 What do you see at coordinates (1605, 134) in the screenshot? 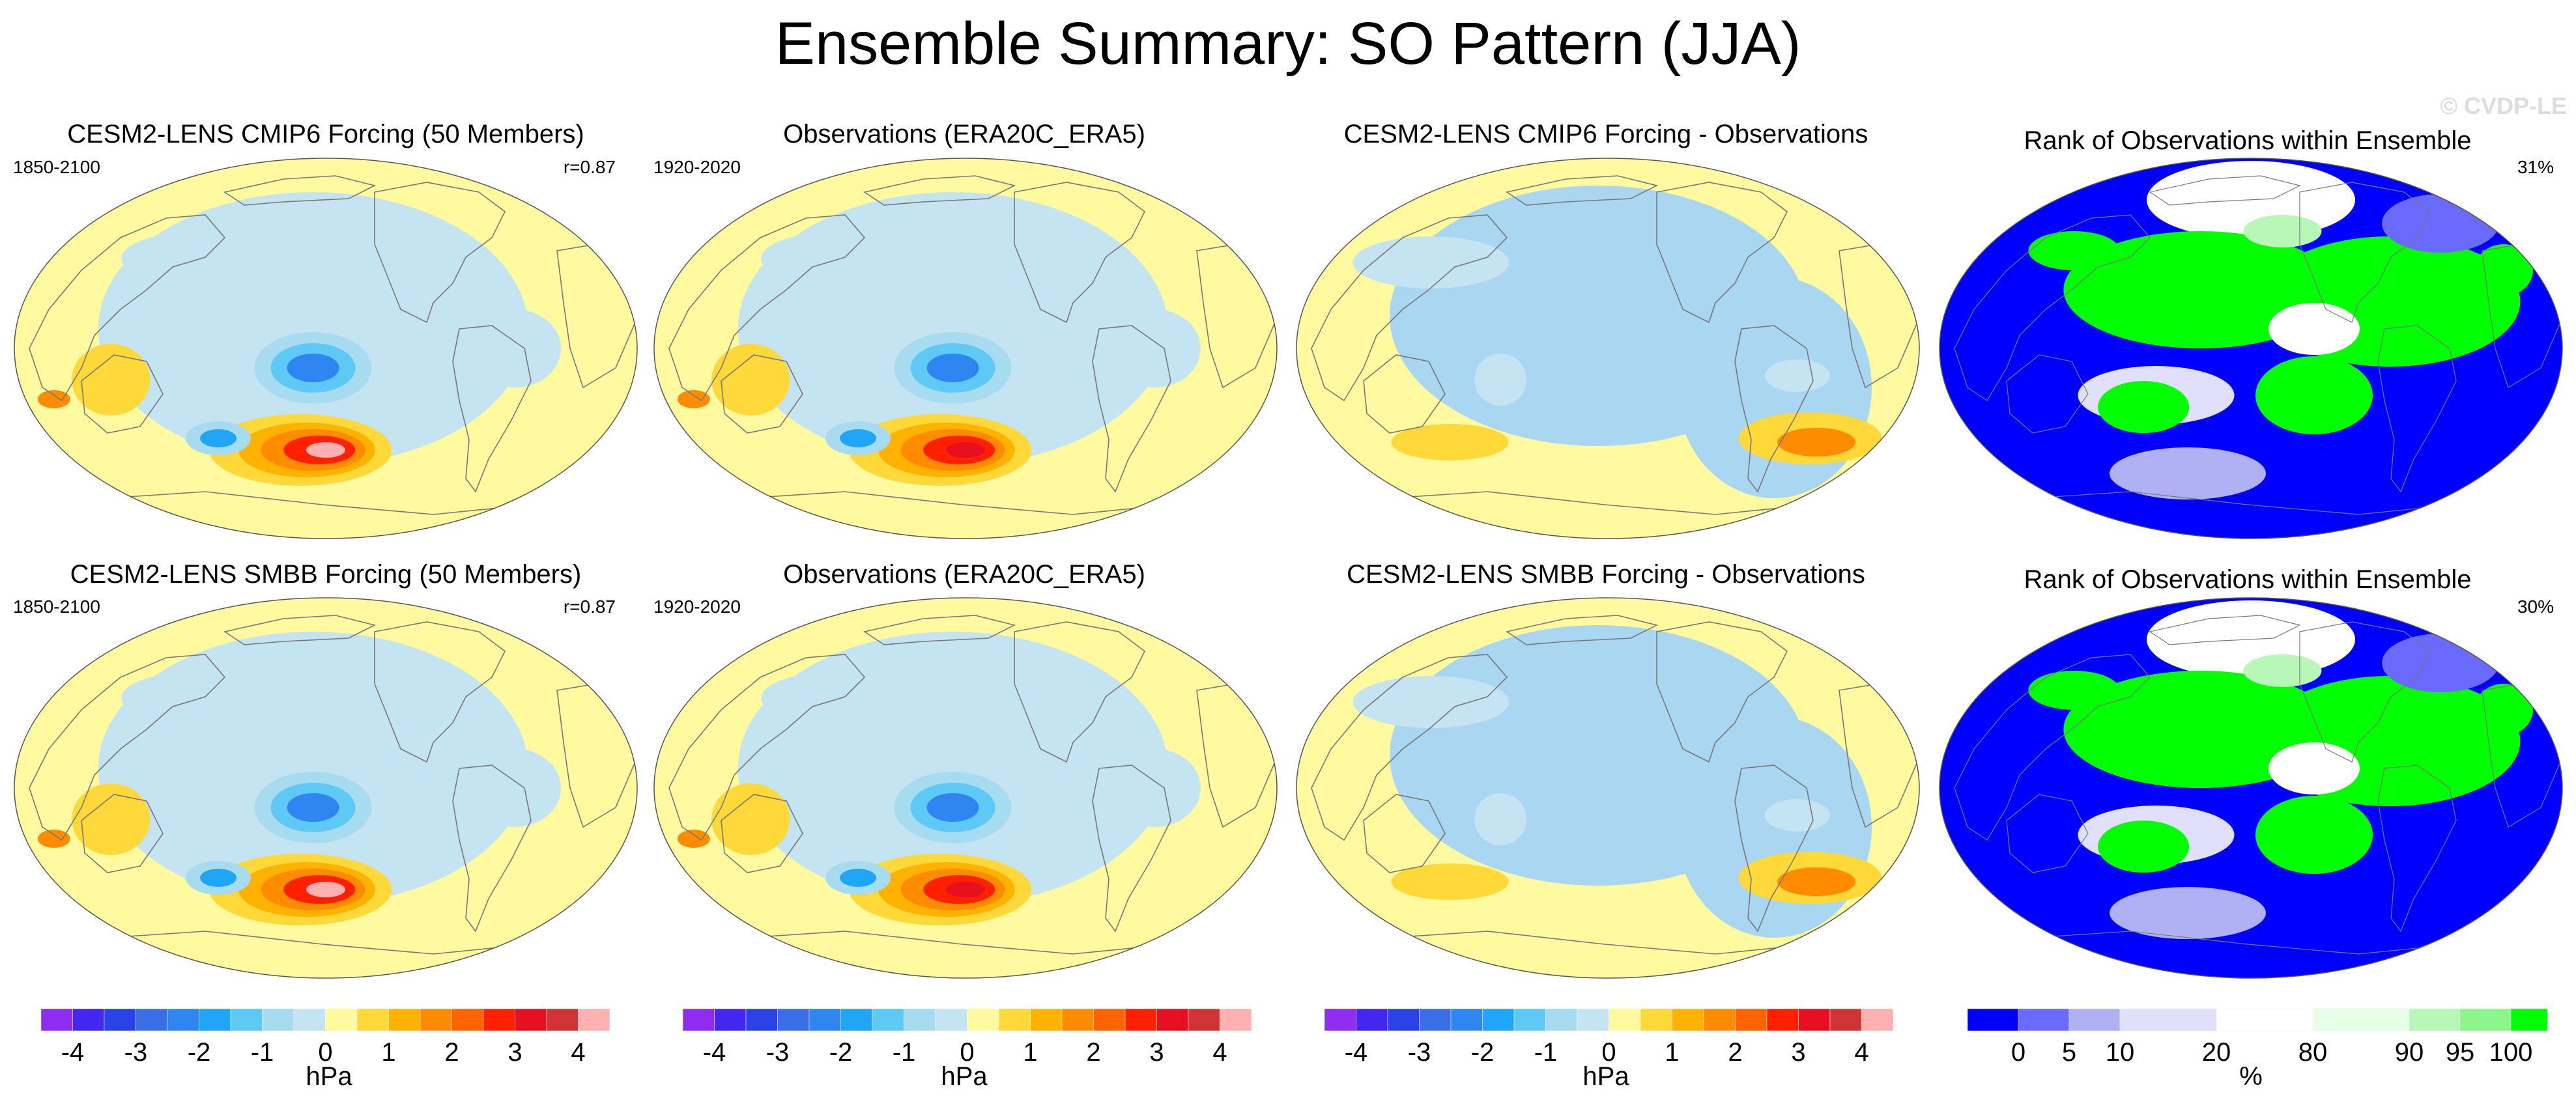
I see `panel-title-r1c3: CESM2-LENS CMIP6 Forcing - Observations` at bounding box center [1605, 134].